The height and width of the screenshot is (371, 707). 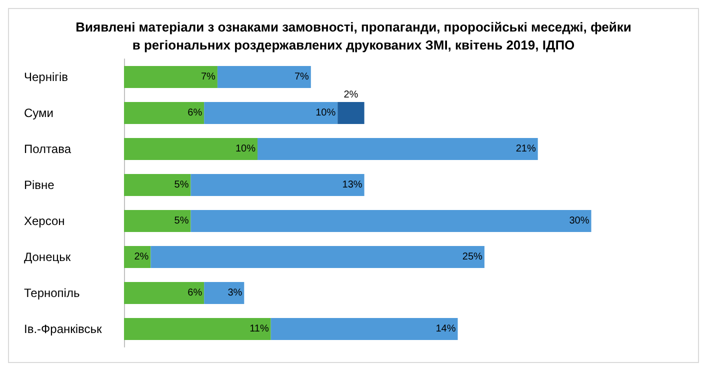 What do you see at coordinates (44, 221) in the screenshot?
I see `y-tick-label: Херсон` at bounding box center [44, 221].